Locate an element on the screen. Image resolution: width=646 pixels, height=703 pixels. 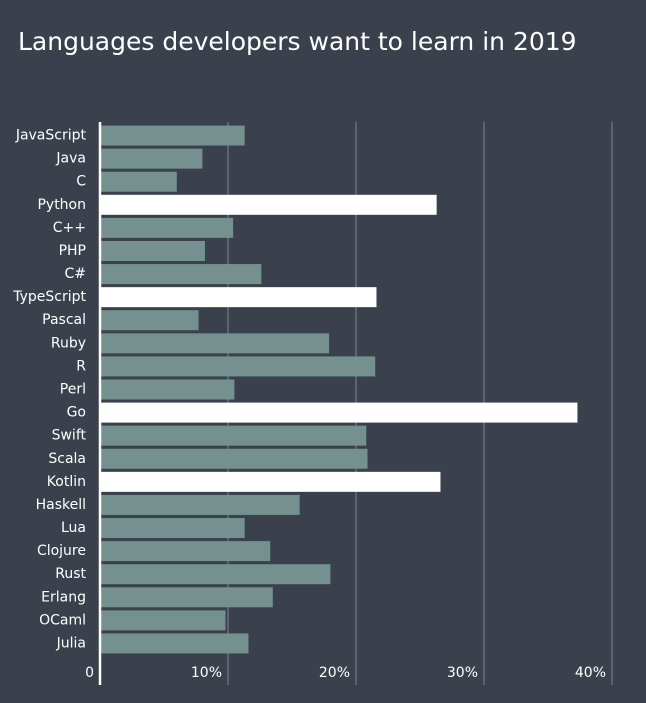
x-tick-label: 0 is located at coordinates (89, 673).